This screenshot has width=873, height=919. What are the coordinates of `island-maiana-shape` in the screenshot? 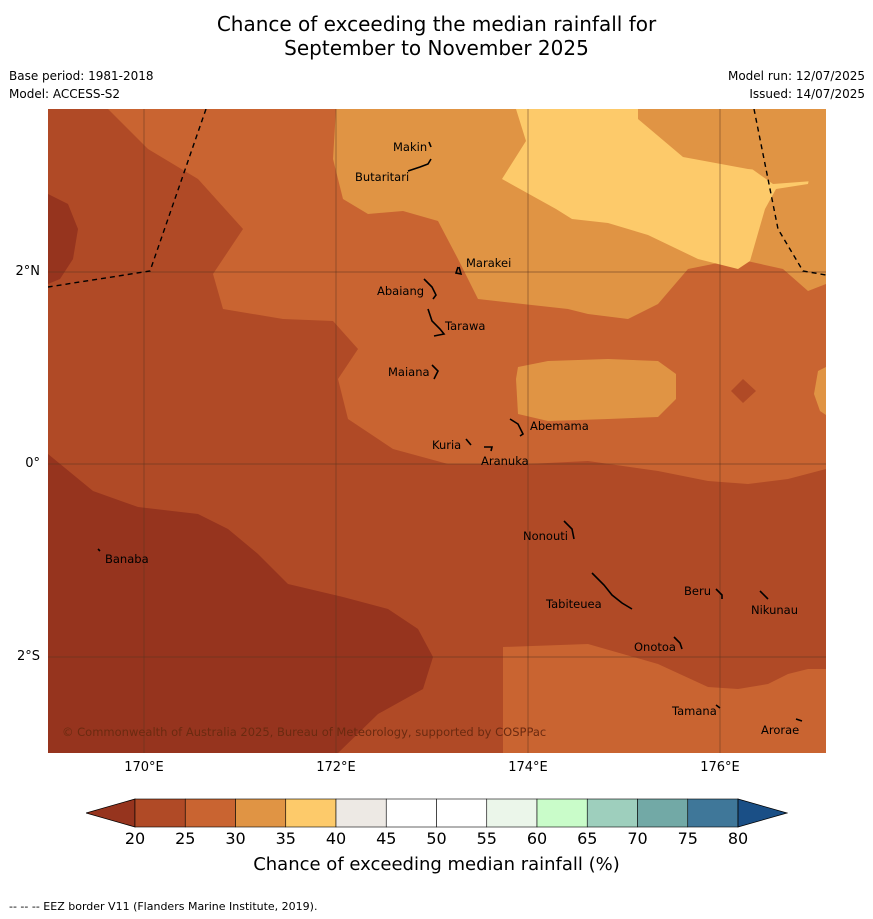 It's located at (435, 372).